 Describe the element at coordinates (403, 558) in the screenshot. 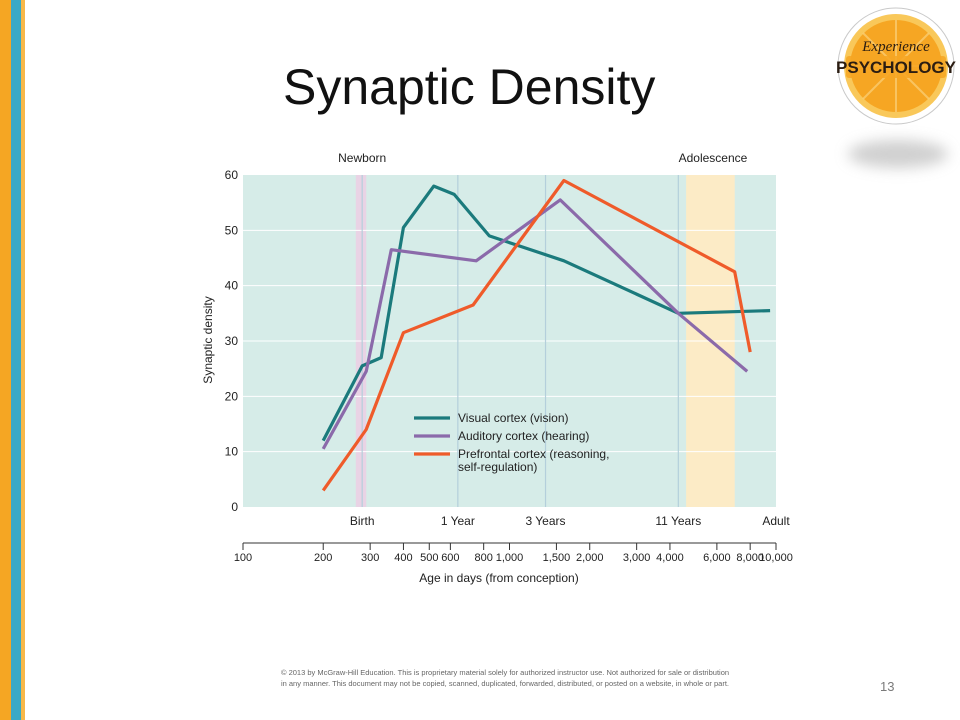

I see `x-tick-label: 400` at that location.